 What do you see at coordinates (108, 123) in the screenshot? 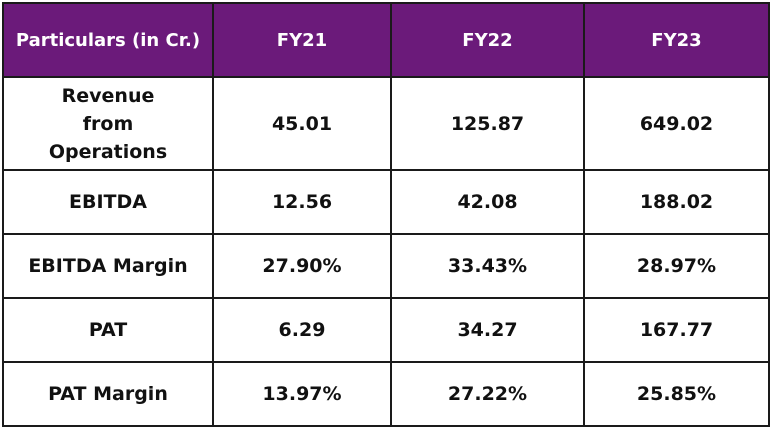
I see `row-label-revenue: Revenue from Operations` at bounding box center [108, 123].